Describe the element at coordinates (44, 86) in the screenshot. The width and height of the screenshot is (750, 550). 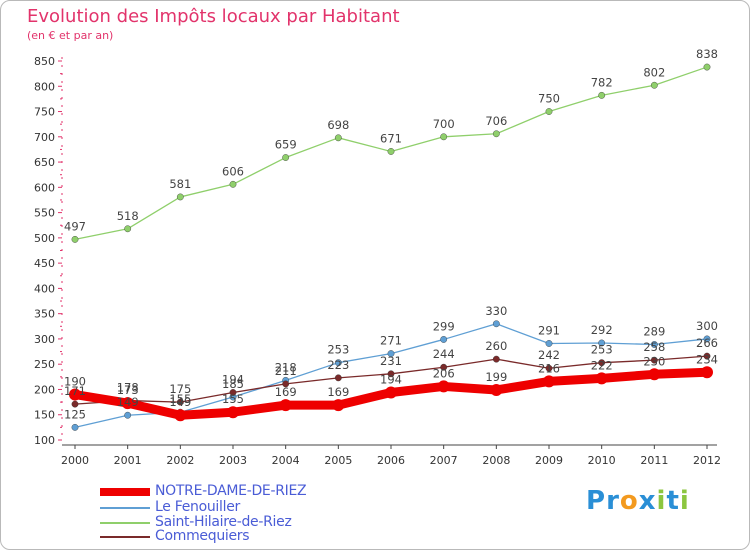
I see `y-tick-label: 800` at that location.